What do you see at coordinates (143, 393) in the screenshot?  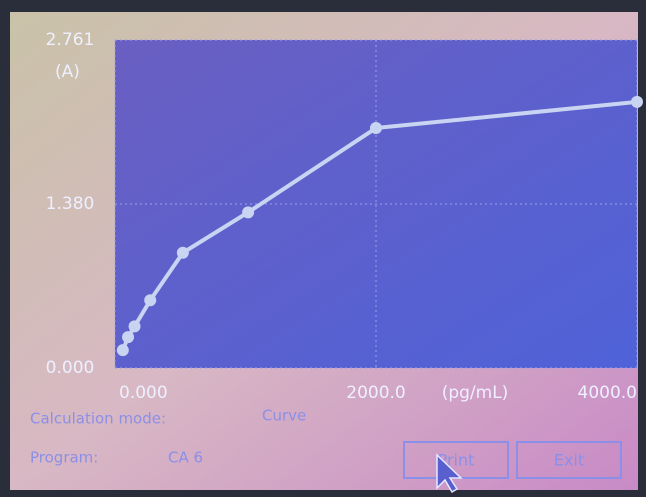 I see `x-tick-label: 0.000` at bounding box center [143, 393].